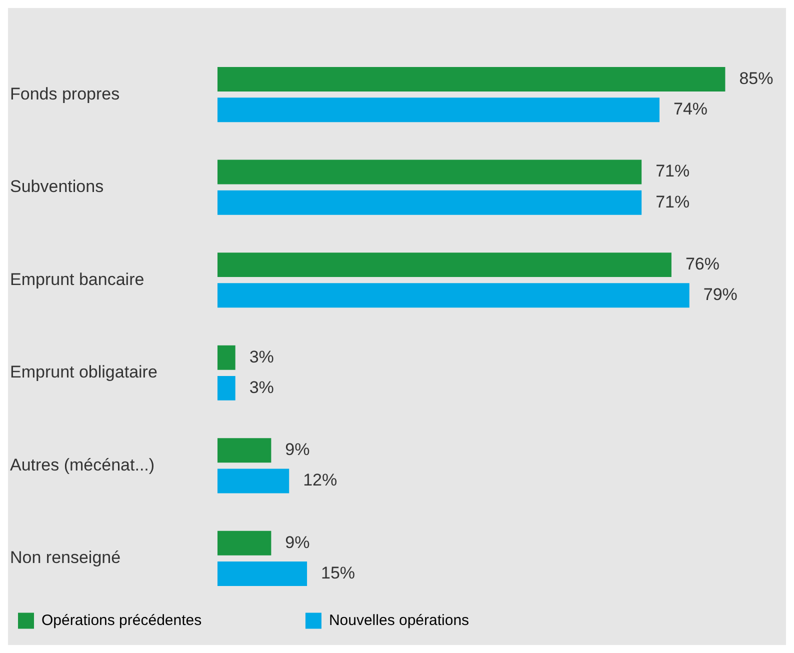 This screenshot has width=794, height=653. What do you see at coordinates (320, 480) in the screenshot?
I see `data-label: 12%` at bounding box center [320, 480].